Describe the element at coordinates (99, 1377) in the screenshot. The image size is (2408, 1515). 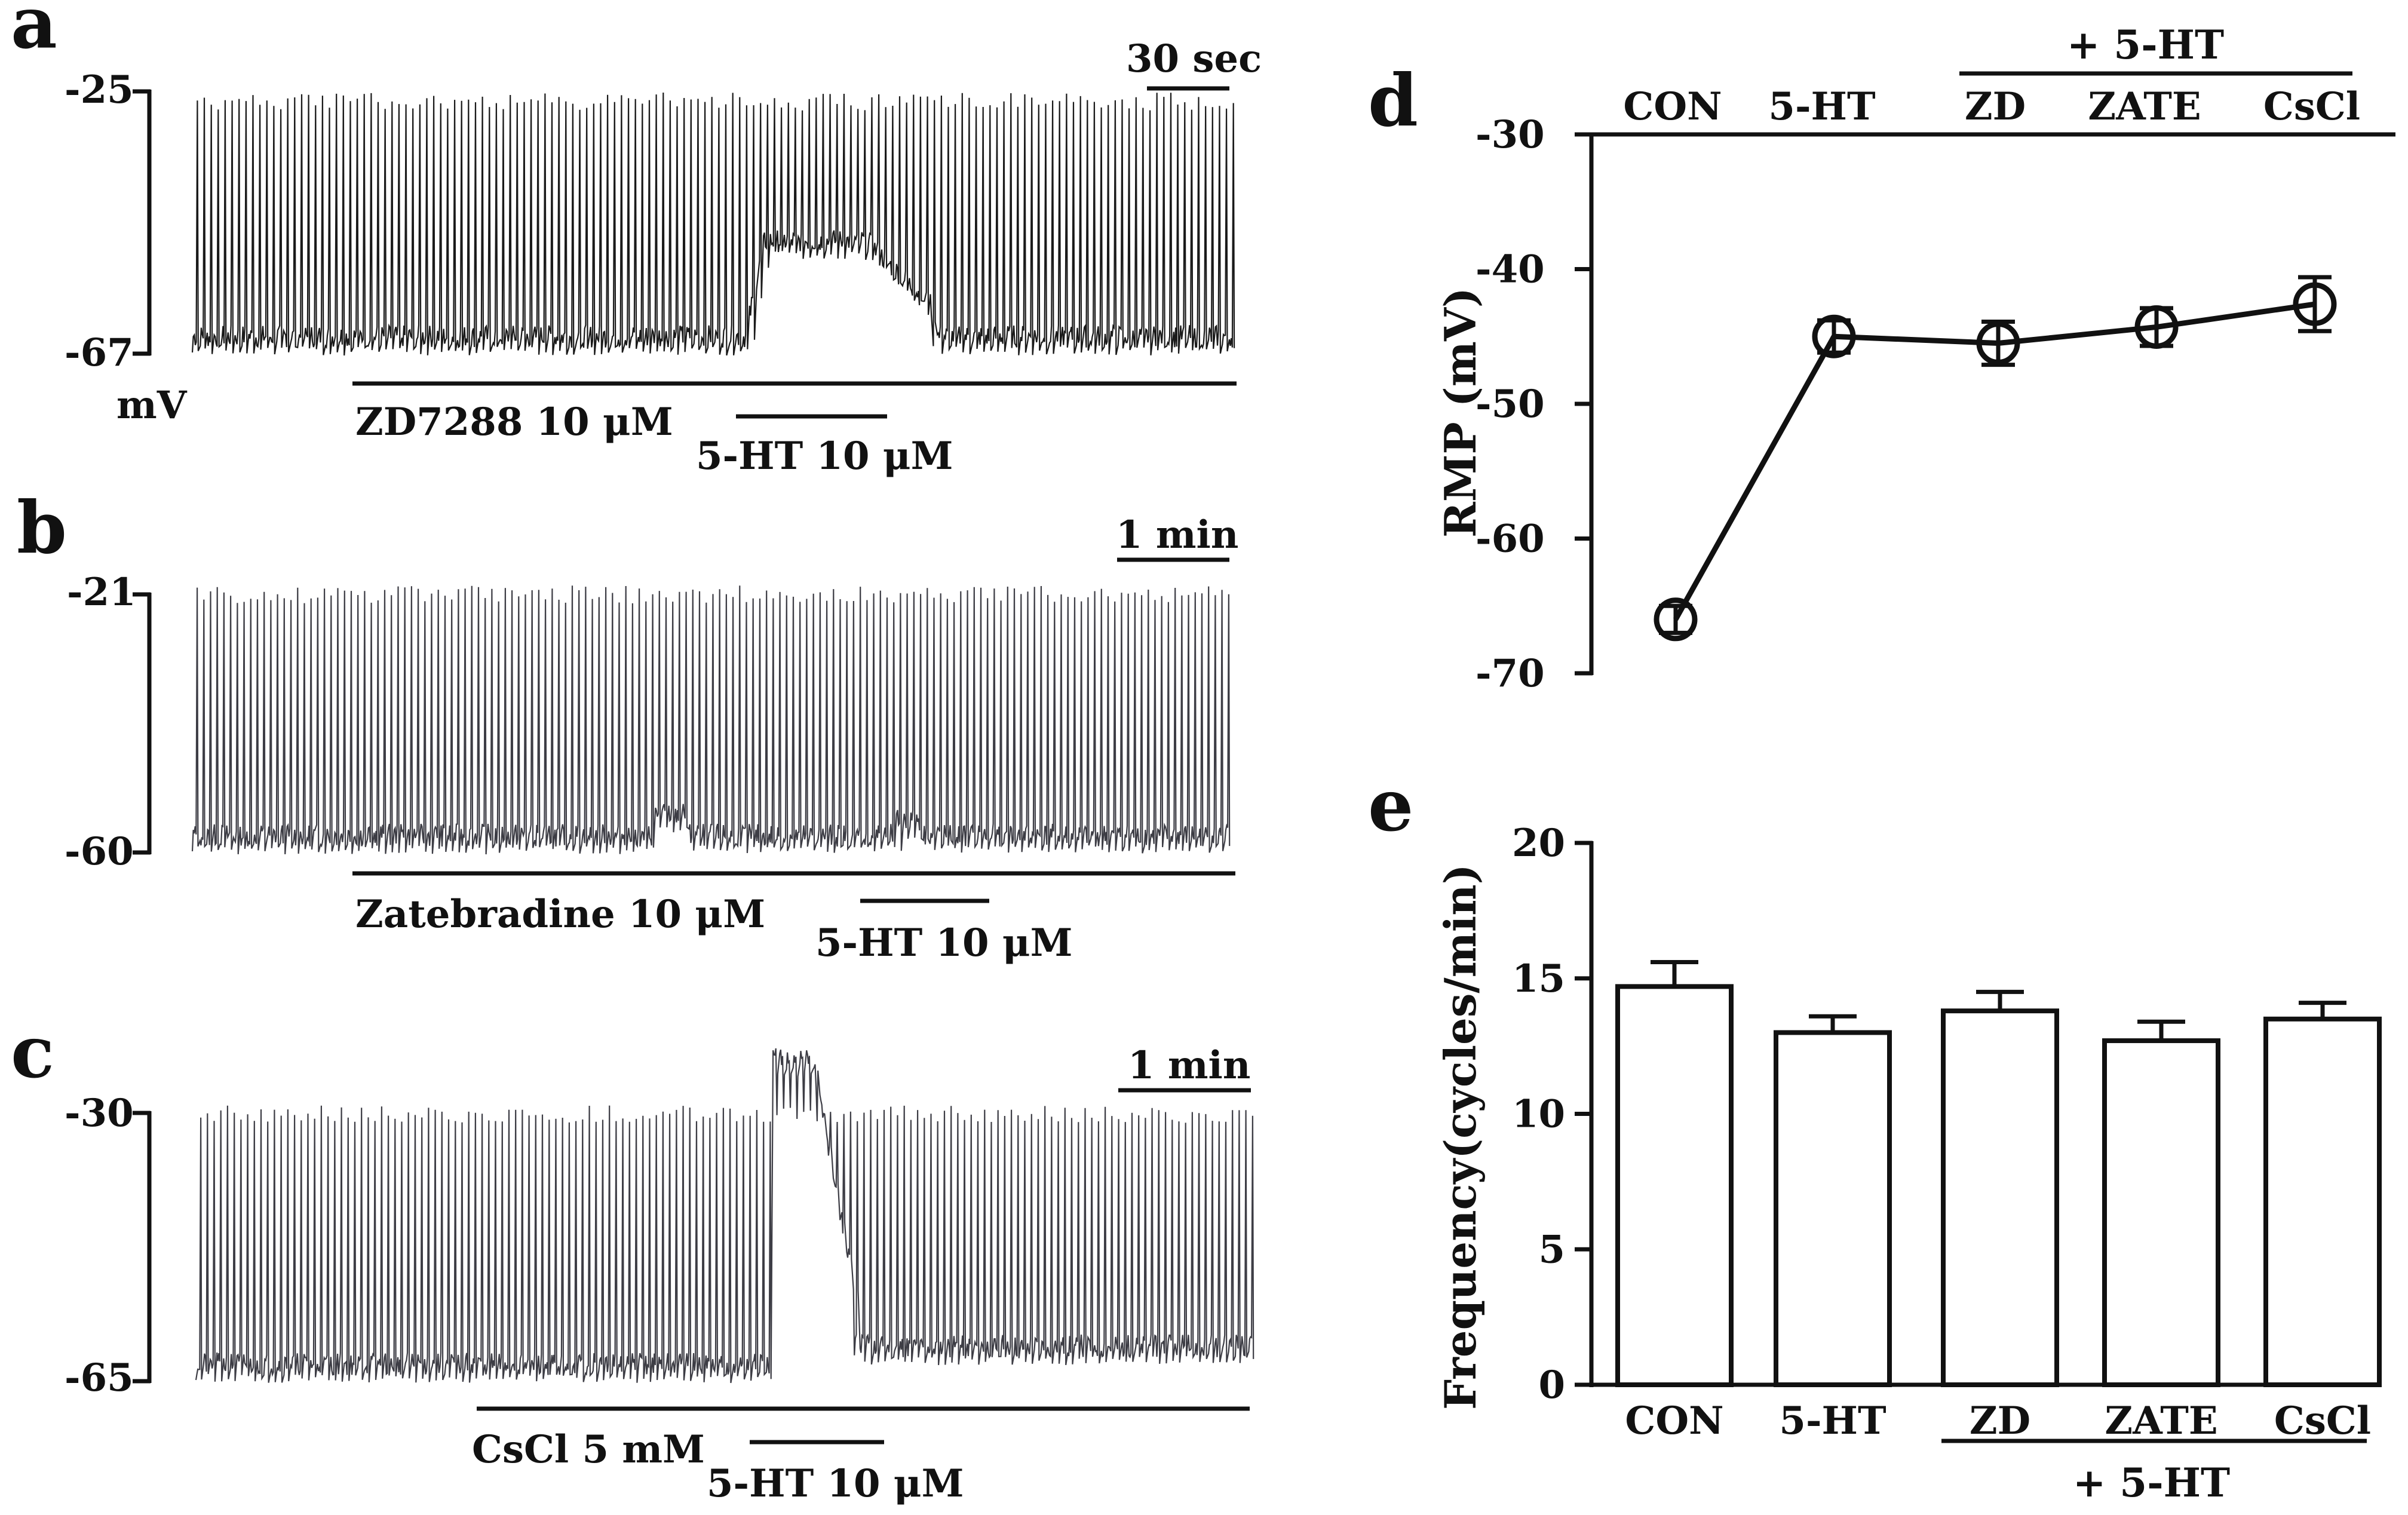
I see `panel-c-y-bottom-label: -65` at that location.